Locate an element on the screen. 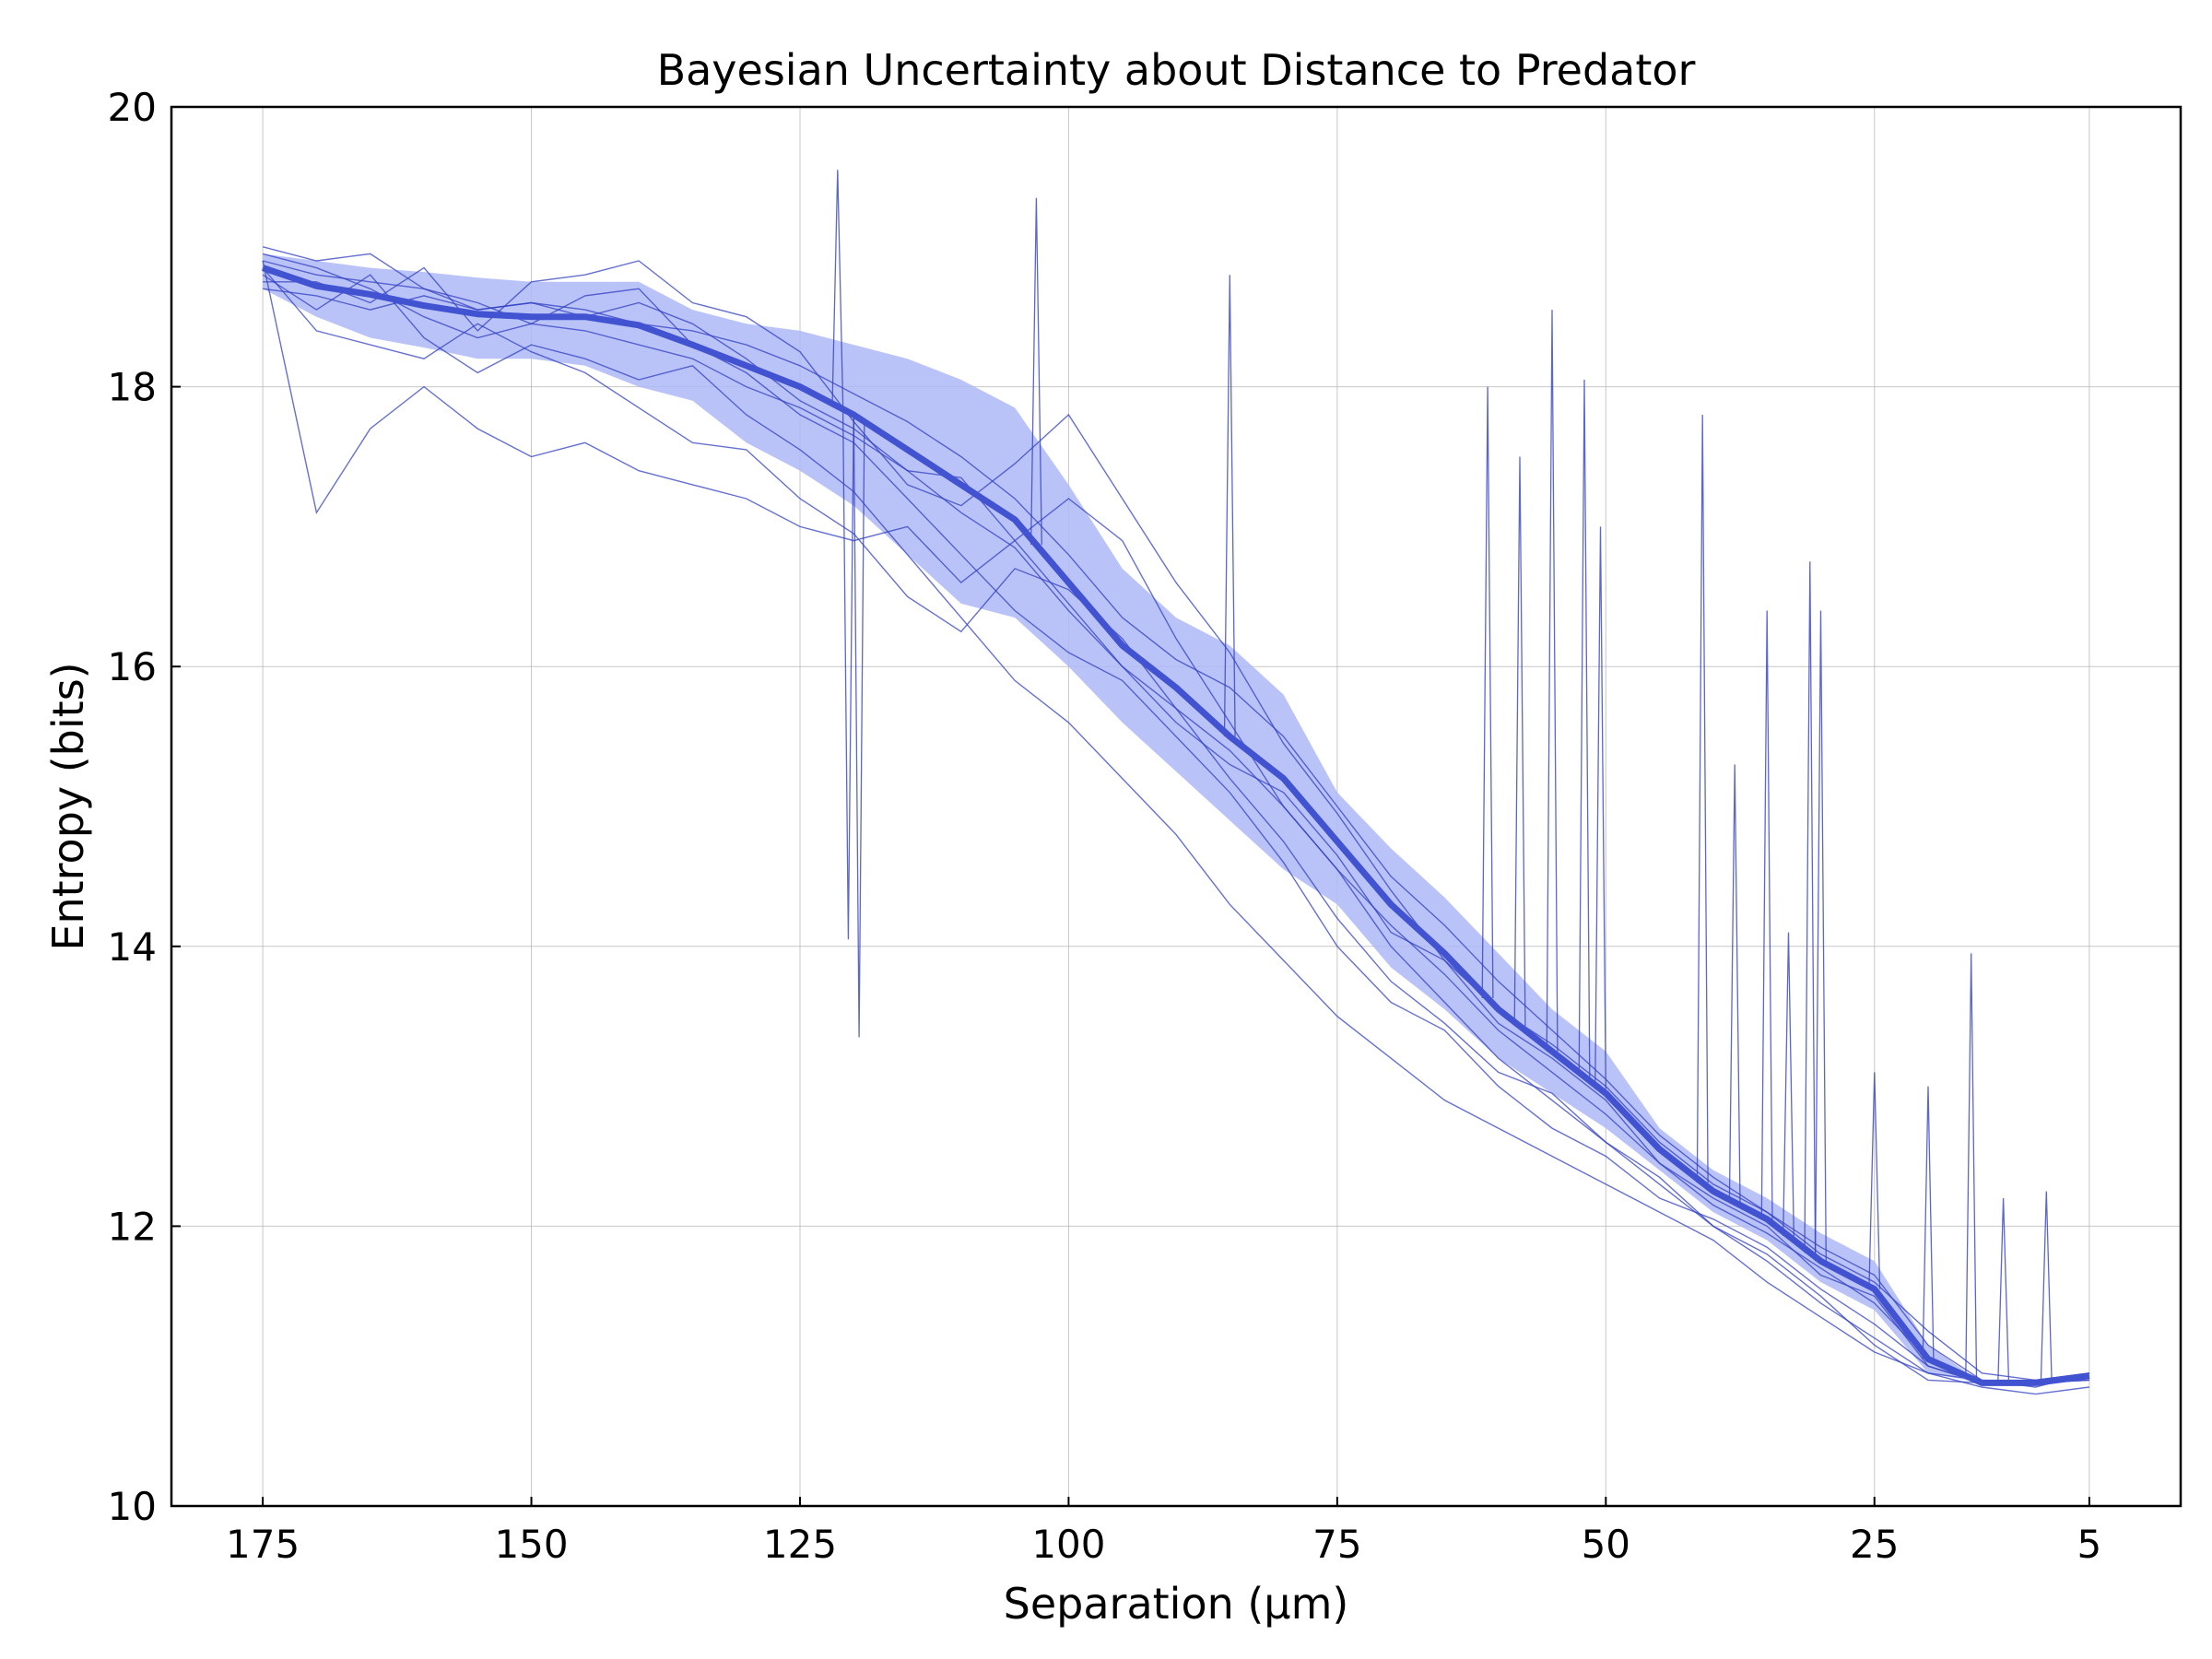 Image resolution: width=2212 pixels, height=1659 pixels. y-tick-label: 16 is located at coordinates (132, 666).